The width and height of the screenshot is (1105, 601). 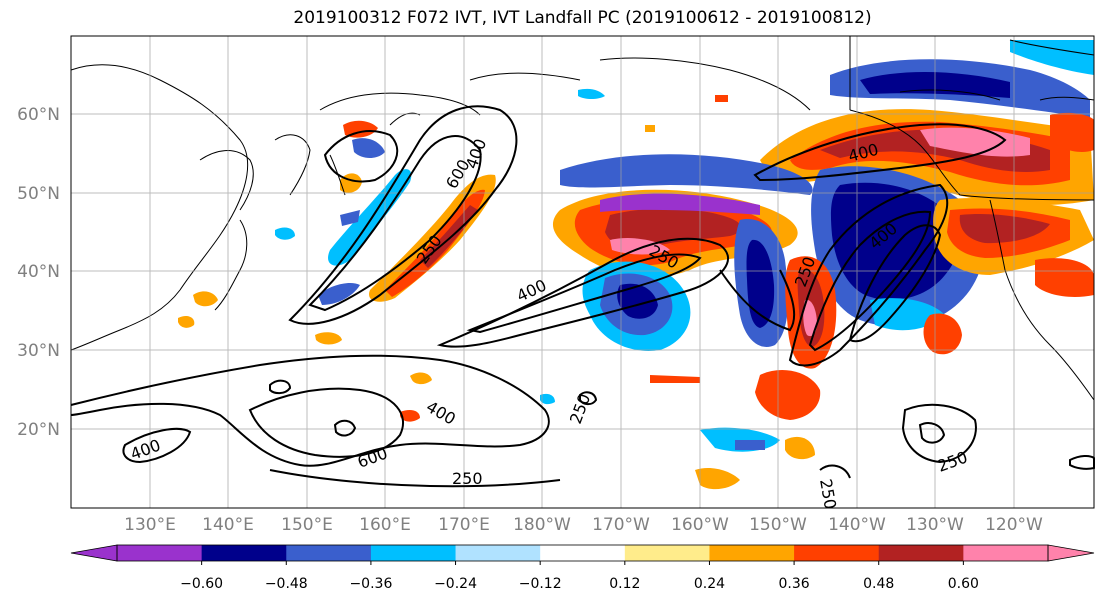 I want to click on colorbar-tick-label: 0.36, so click(x=794, y=584).